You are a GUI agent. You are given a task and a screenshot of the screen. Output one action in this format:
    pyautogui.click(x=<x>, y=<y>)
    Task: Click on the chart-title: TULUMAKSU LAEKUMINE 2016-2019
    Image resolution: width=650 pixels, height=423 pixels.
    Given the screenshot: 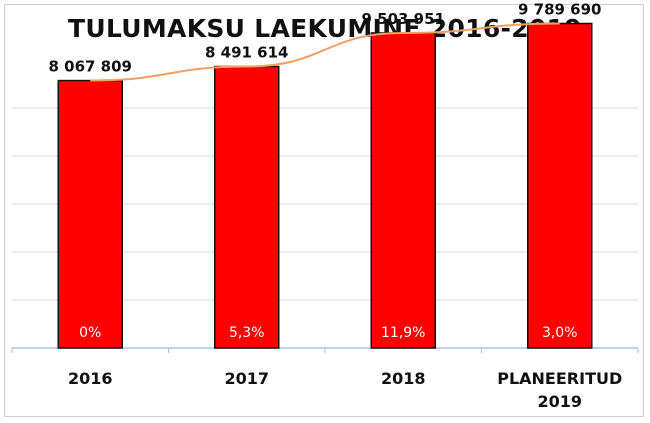 What is the action you would take?
    pyautogui.click(x=324, y=28)
    